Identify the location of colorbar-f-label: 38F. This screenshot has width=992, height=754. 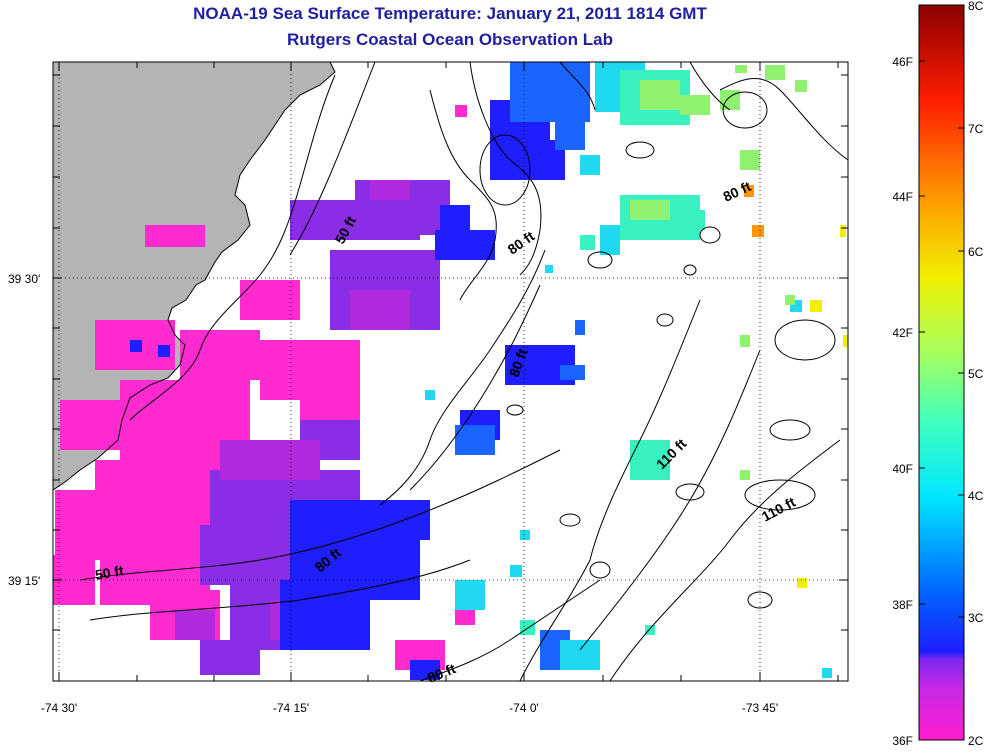
(902, 605).